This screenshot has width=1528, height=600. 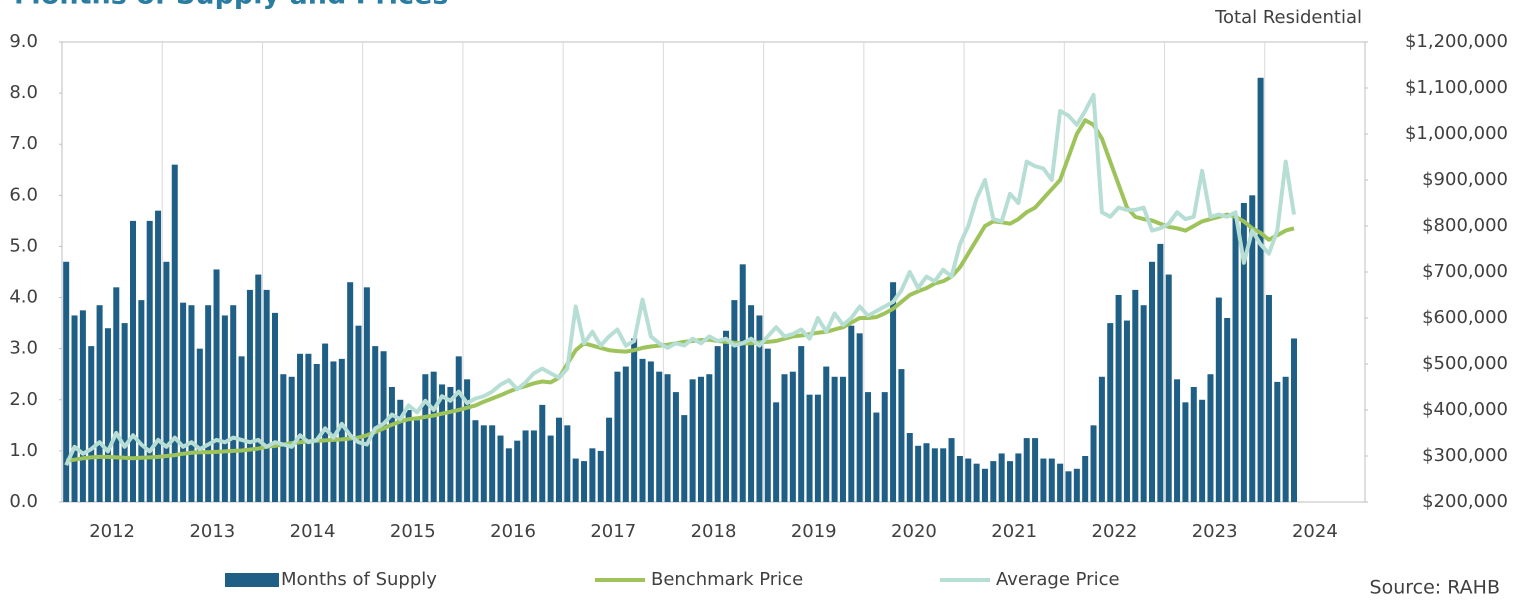 I want to click on y-tick-label: 0.0, so click(x=23, y=501).